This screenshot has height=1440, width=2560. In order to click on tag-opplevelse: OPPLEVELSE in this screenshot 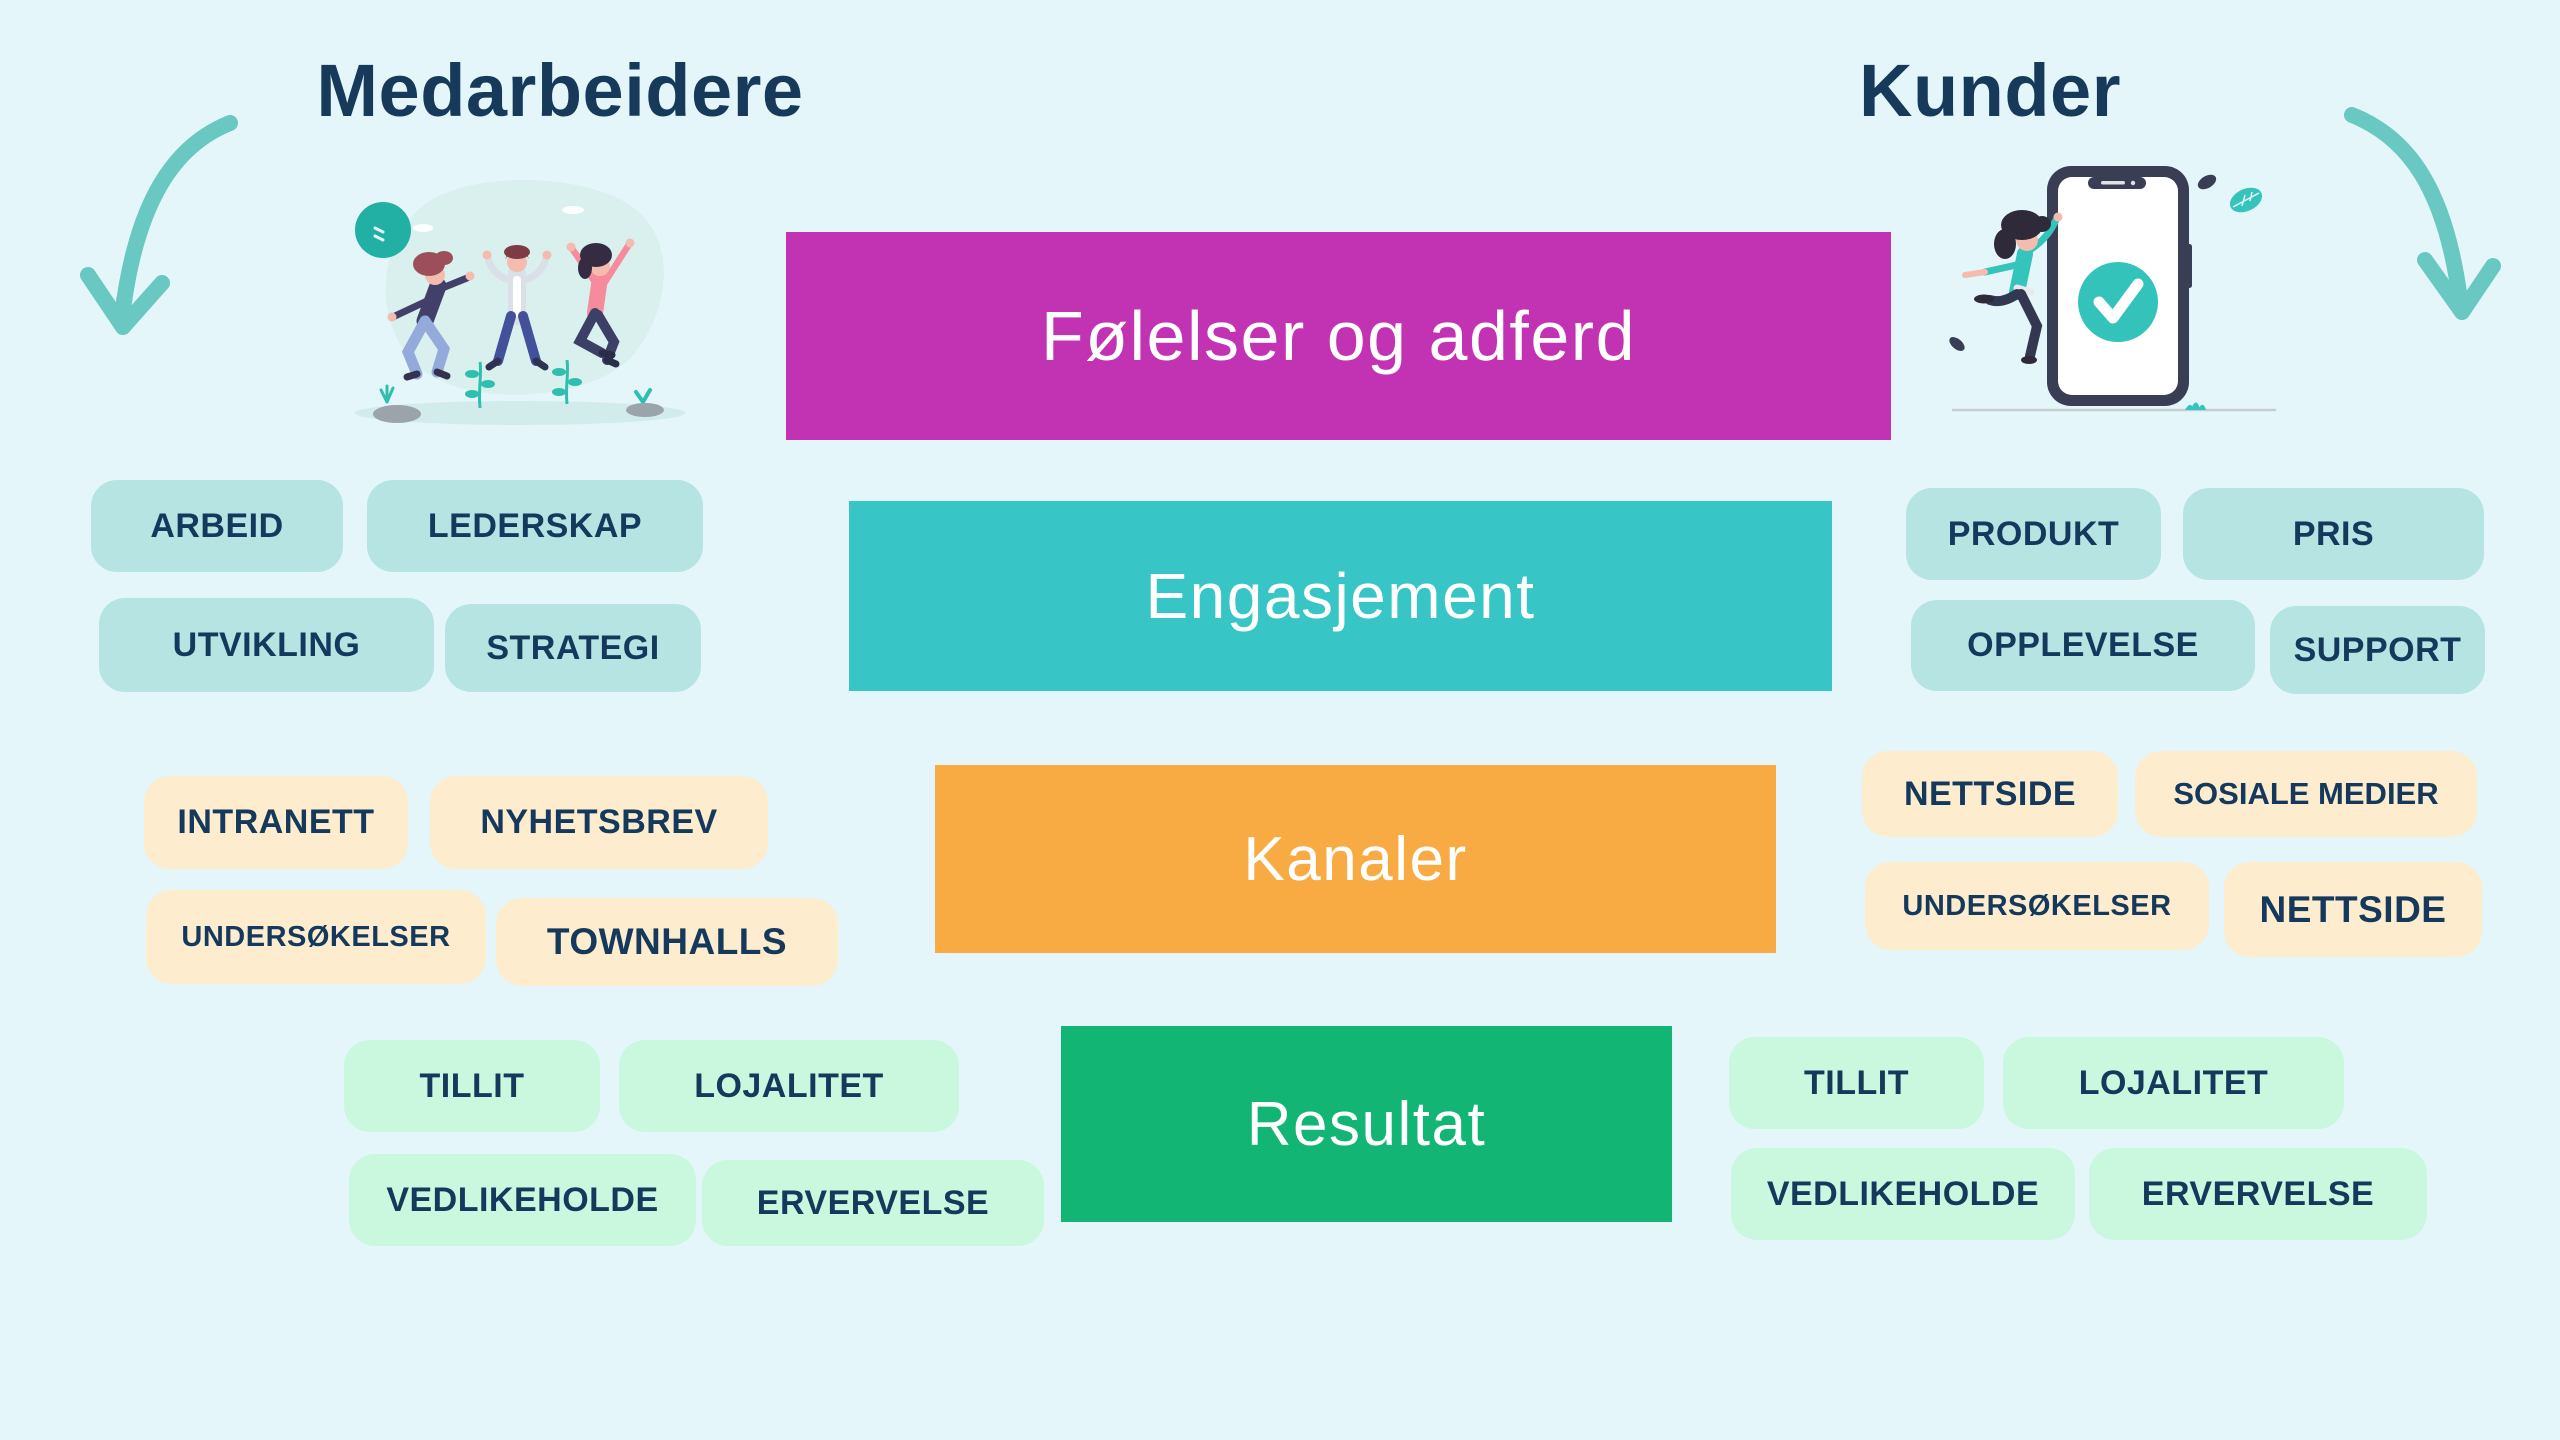, I will do `click(2083, 645)`.